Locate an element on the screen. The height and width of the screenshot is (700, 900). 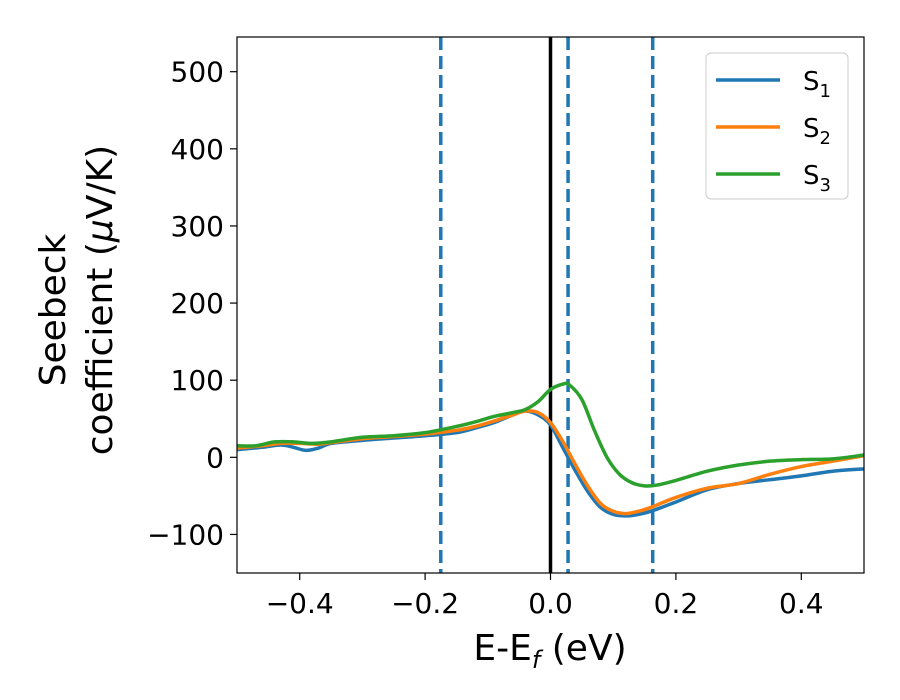
y-axis-label-mu: μ is located at coordinates (100, 231).